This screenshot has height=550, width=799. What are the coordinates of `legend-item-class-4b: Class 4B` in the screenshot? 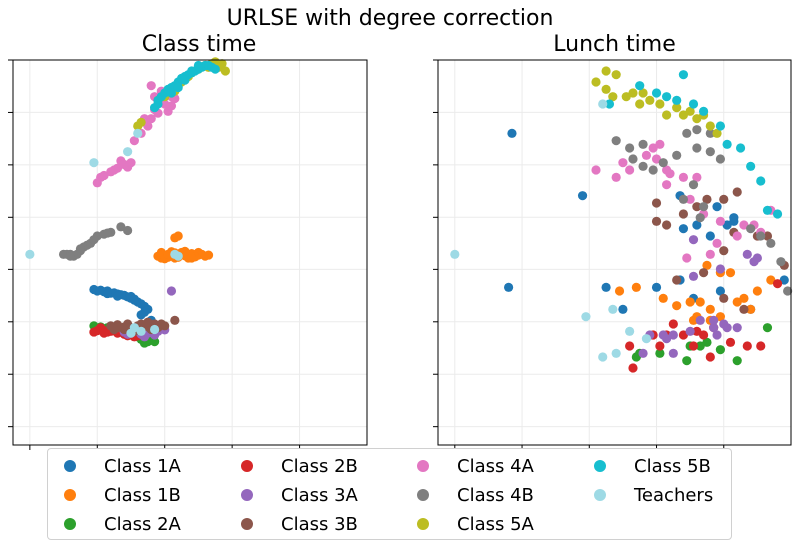 It's located at (467, 495).